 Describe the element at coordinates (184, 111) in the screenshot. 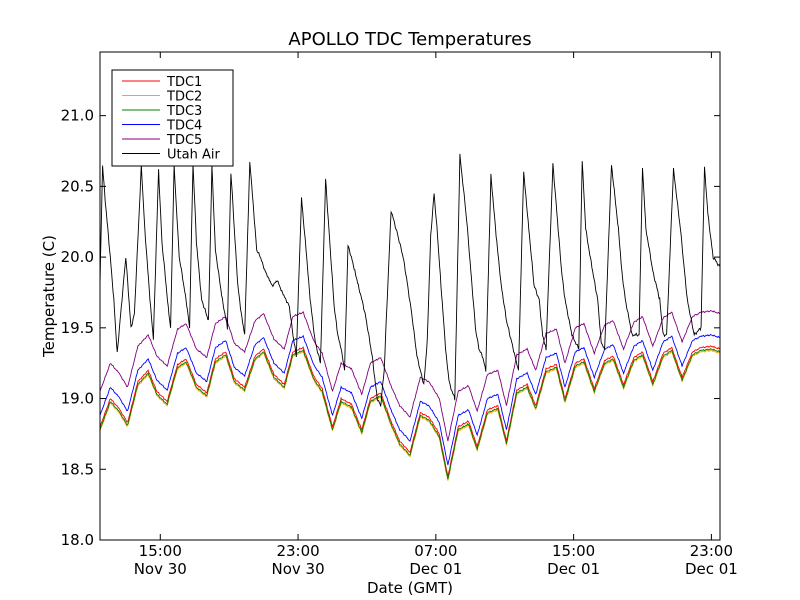

I see `legend-label: TDC3` at that location.